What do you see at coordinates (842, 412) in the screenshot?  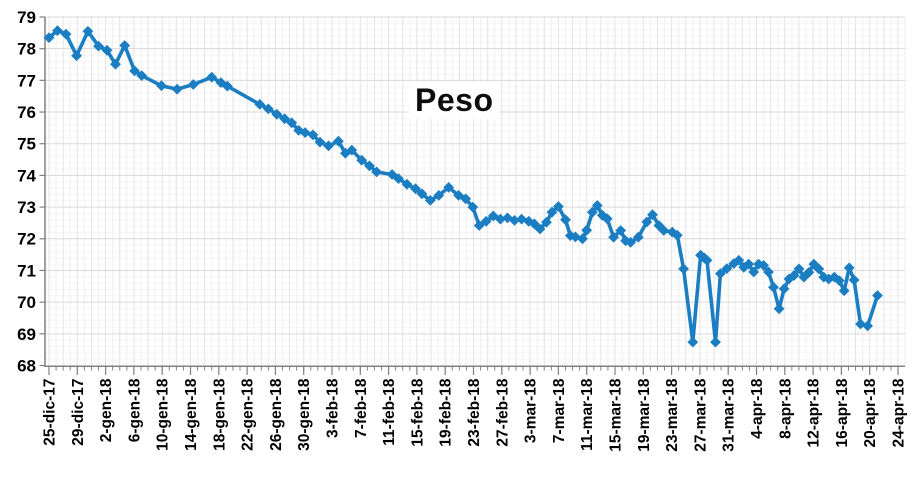 I see `x-tick-label: 16-apr-18` at bounding box center [842, 412].